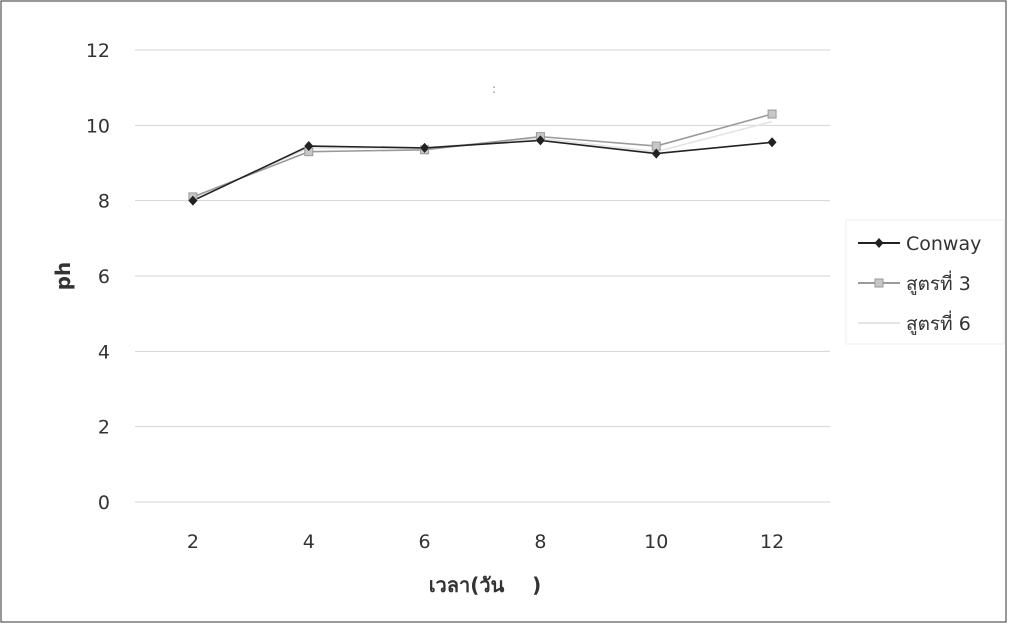 This screenshot has width=1010, height=624. What do you see at coordinates (309, 542) in the screenshot?
I see `x-tick-label: 4` at bounding box center [309, 542].